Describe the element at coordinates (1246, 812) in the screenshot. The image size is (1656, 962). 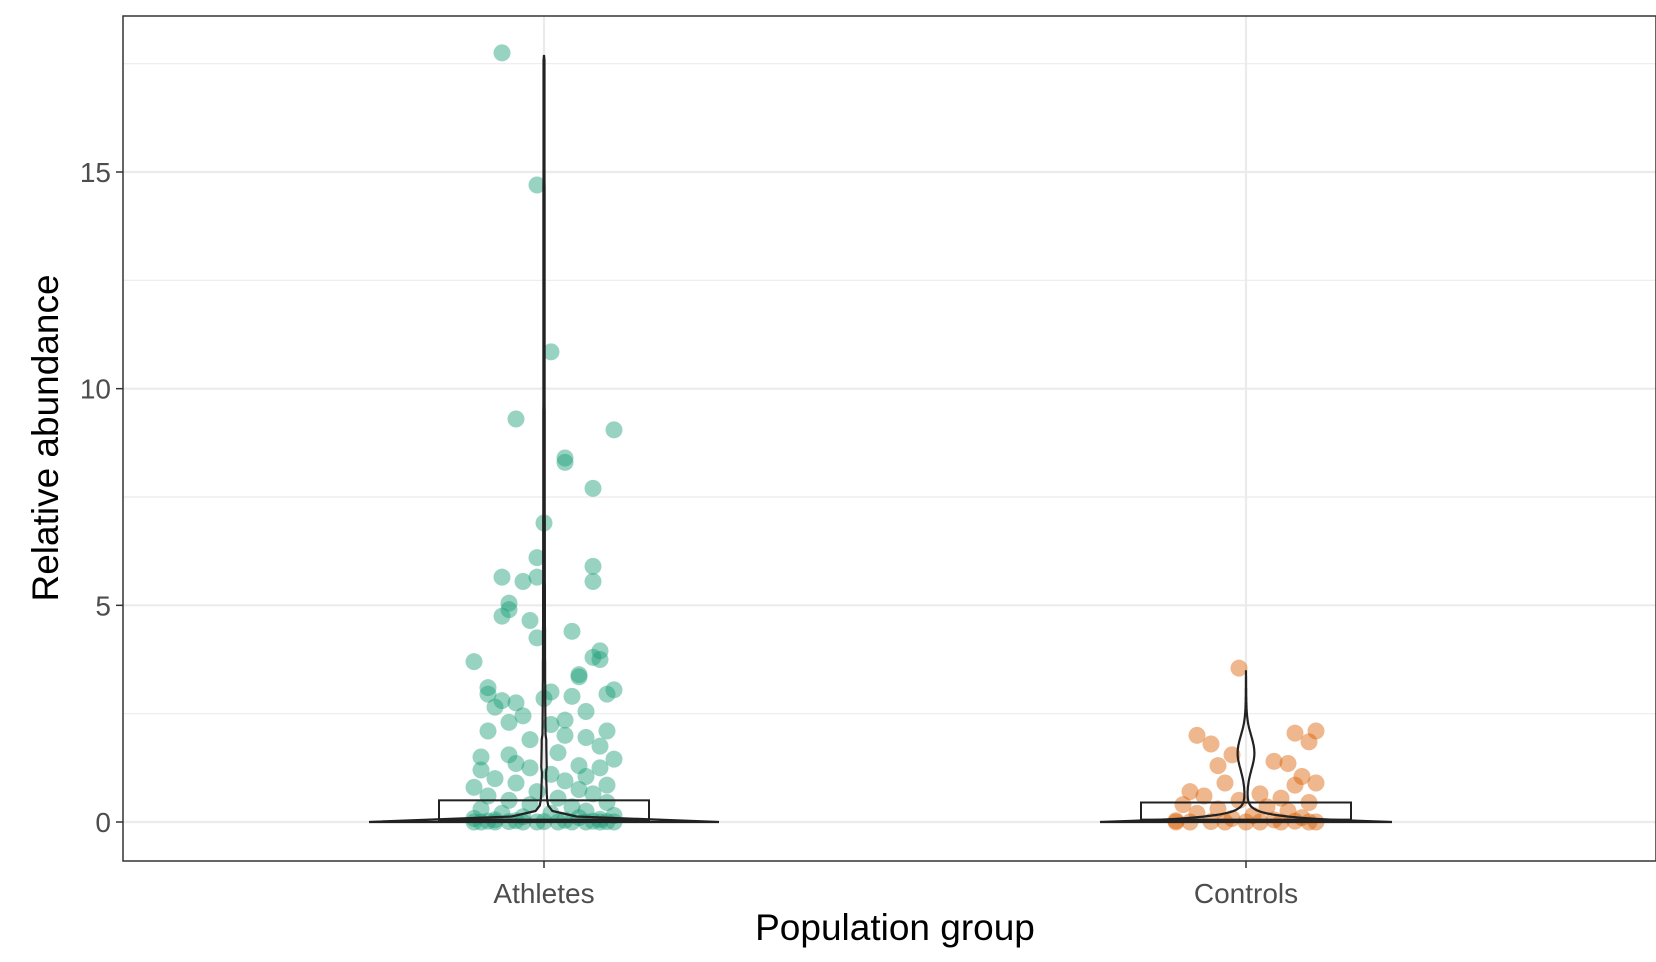
I see `boxplot-controls` at that location.